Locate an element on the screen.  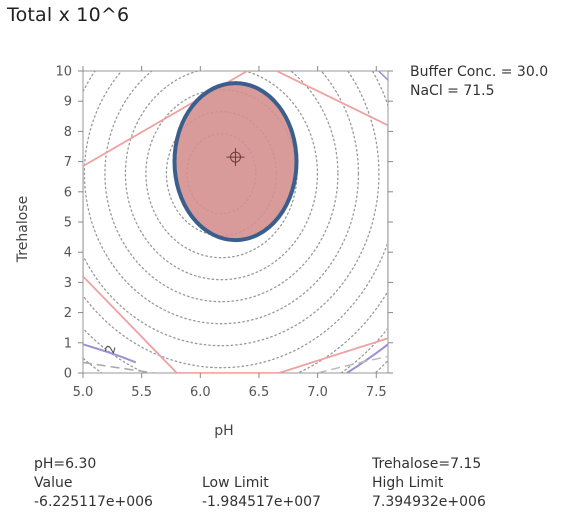
annotation-nacl: NaCl = 71.5 is located at coordinates (452, 91).